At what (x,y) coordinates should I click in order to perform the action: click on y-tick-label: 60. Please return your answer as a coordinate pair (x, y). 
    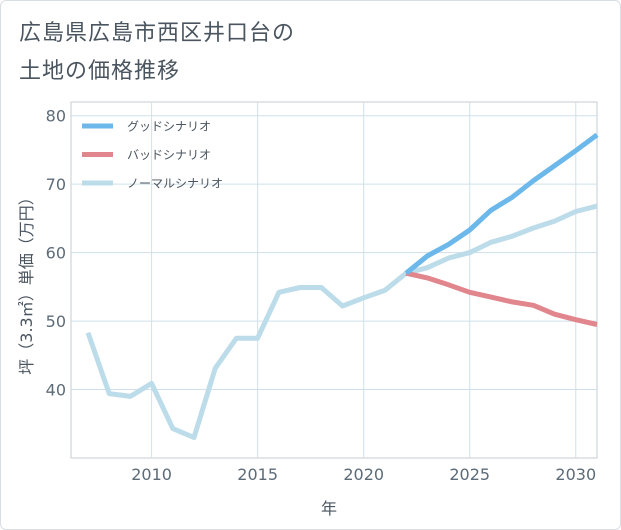
    Looking at the image, I should click on (56, 253).